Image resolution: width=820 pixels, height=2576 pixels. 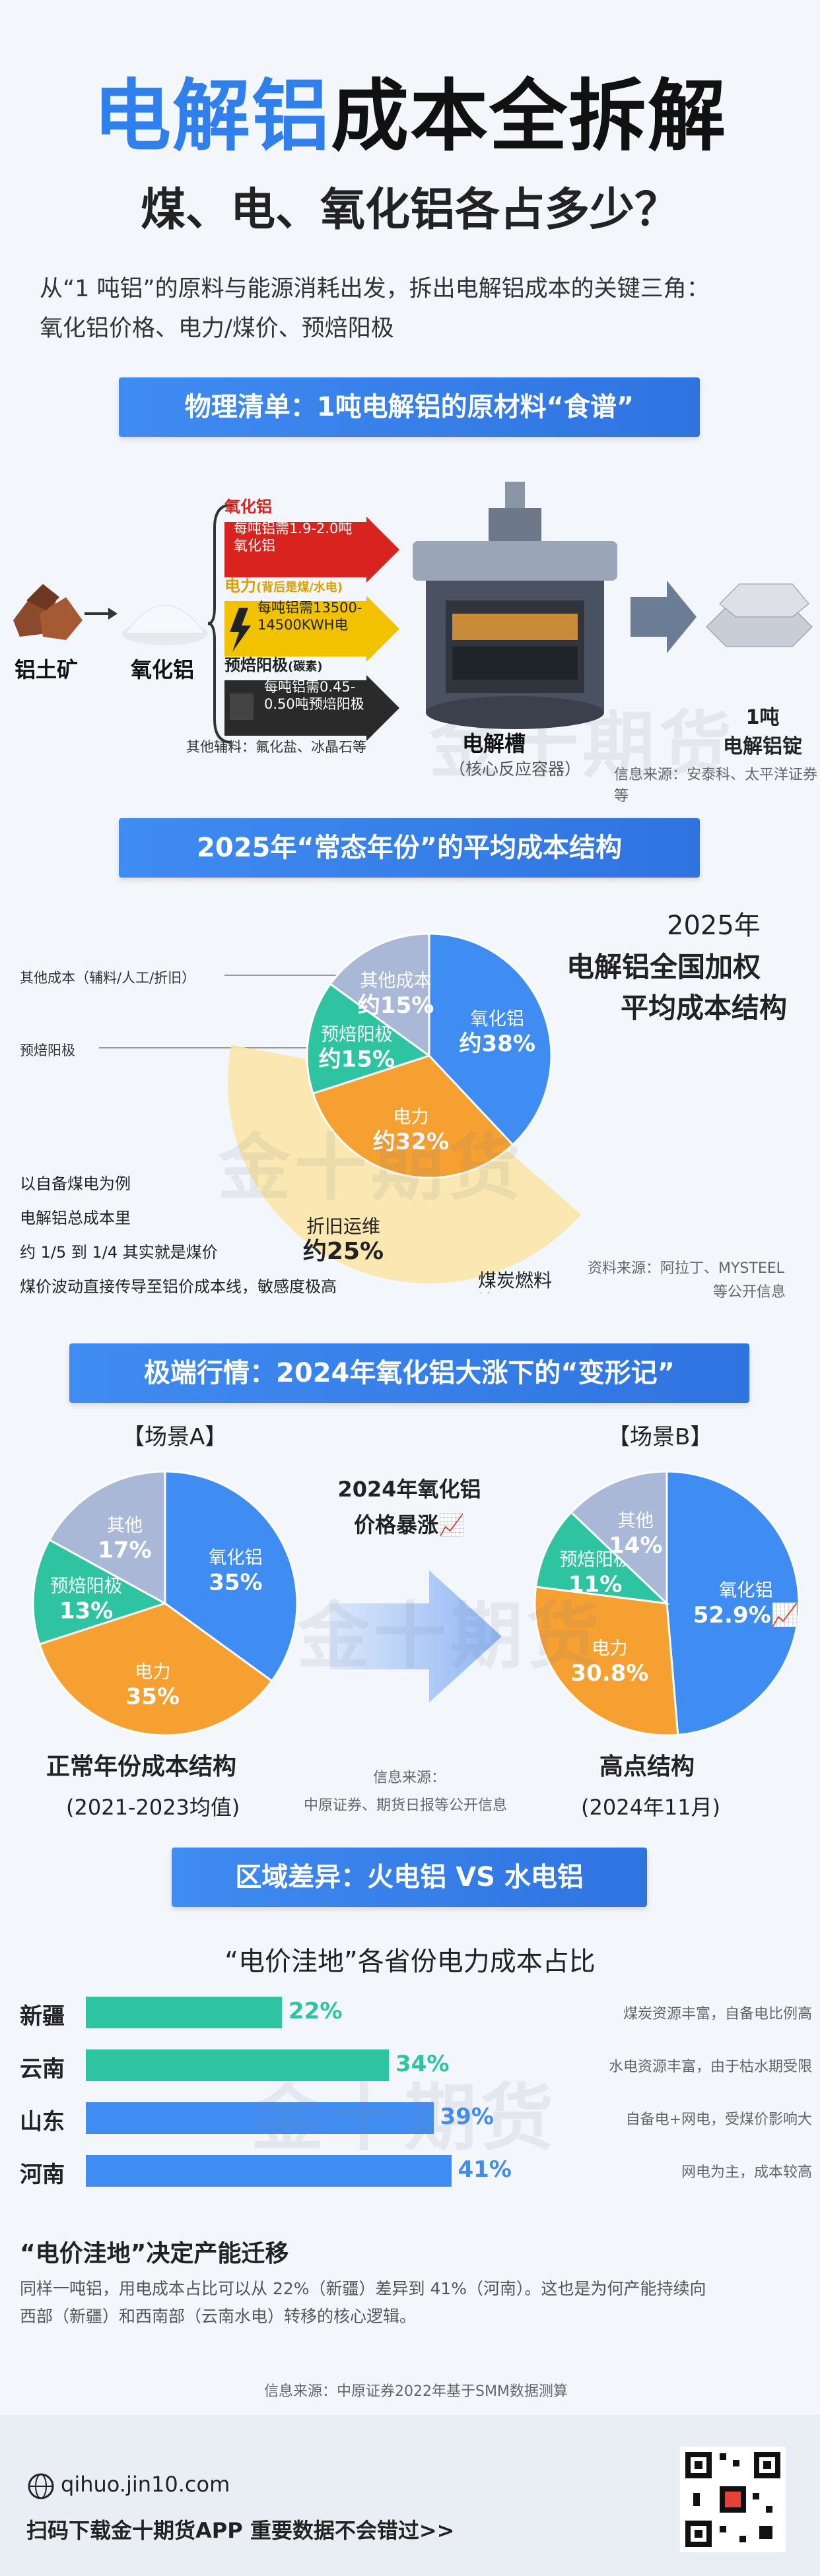 What do you see at coordinates (515, 1280) in the screenshot?
I see `sub-slice-name-1: 煤炭燃料` at bounding box center [515, 1280].